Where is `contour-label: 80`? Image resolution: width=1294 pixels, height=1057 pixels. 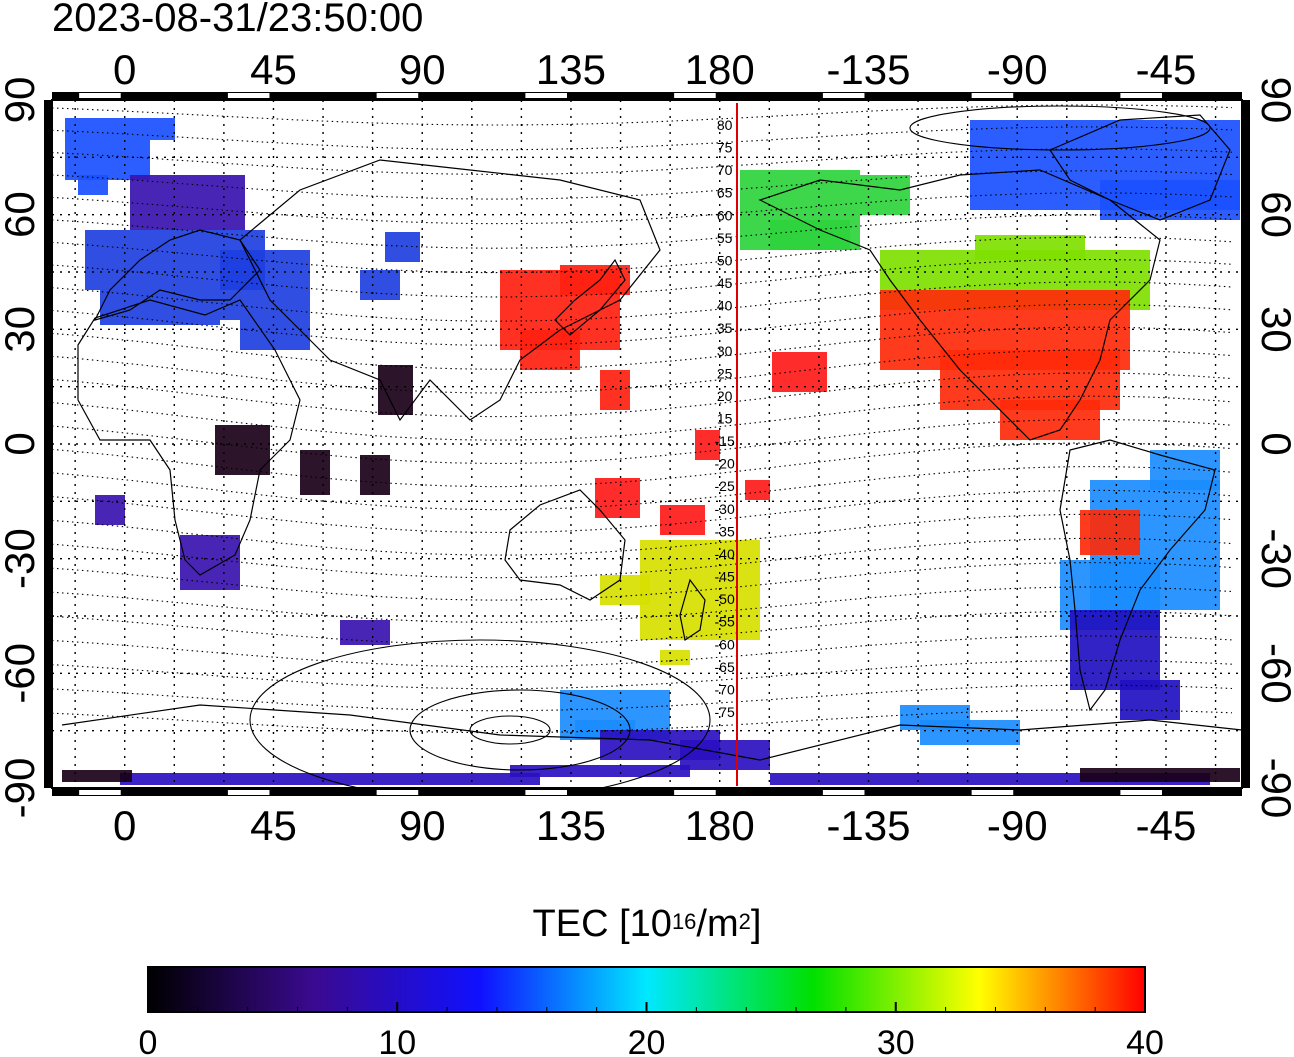
contour-label: 80 is located at coordinates (725, 125).